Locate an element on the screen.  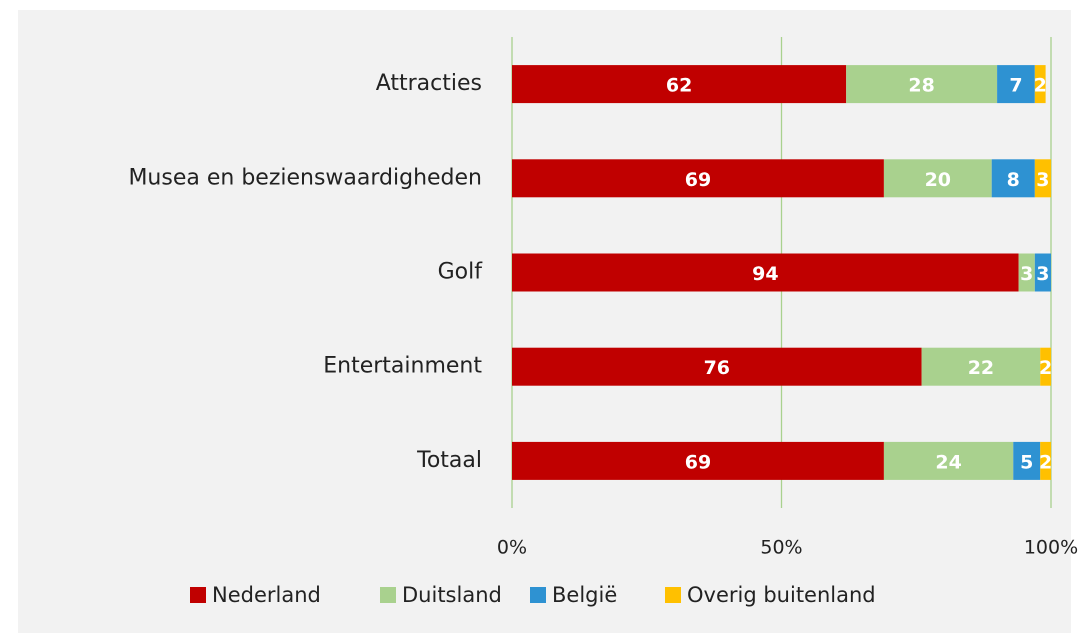
data-label: 5 is located at coordinates (1026, 462).